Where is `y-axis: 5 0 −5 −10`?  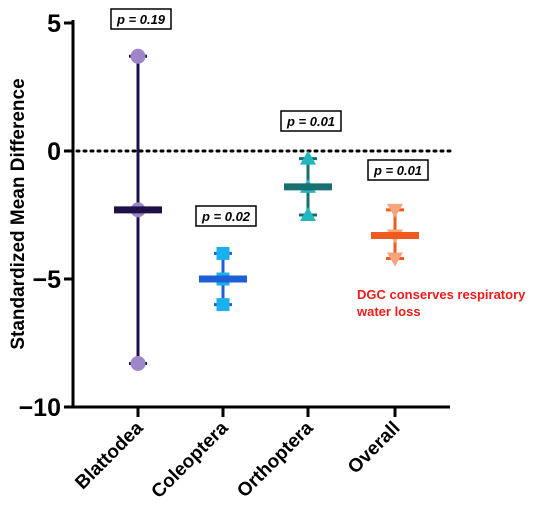 y-axis: 5 0 −5 −10 is located at coordinates (47, 216).